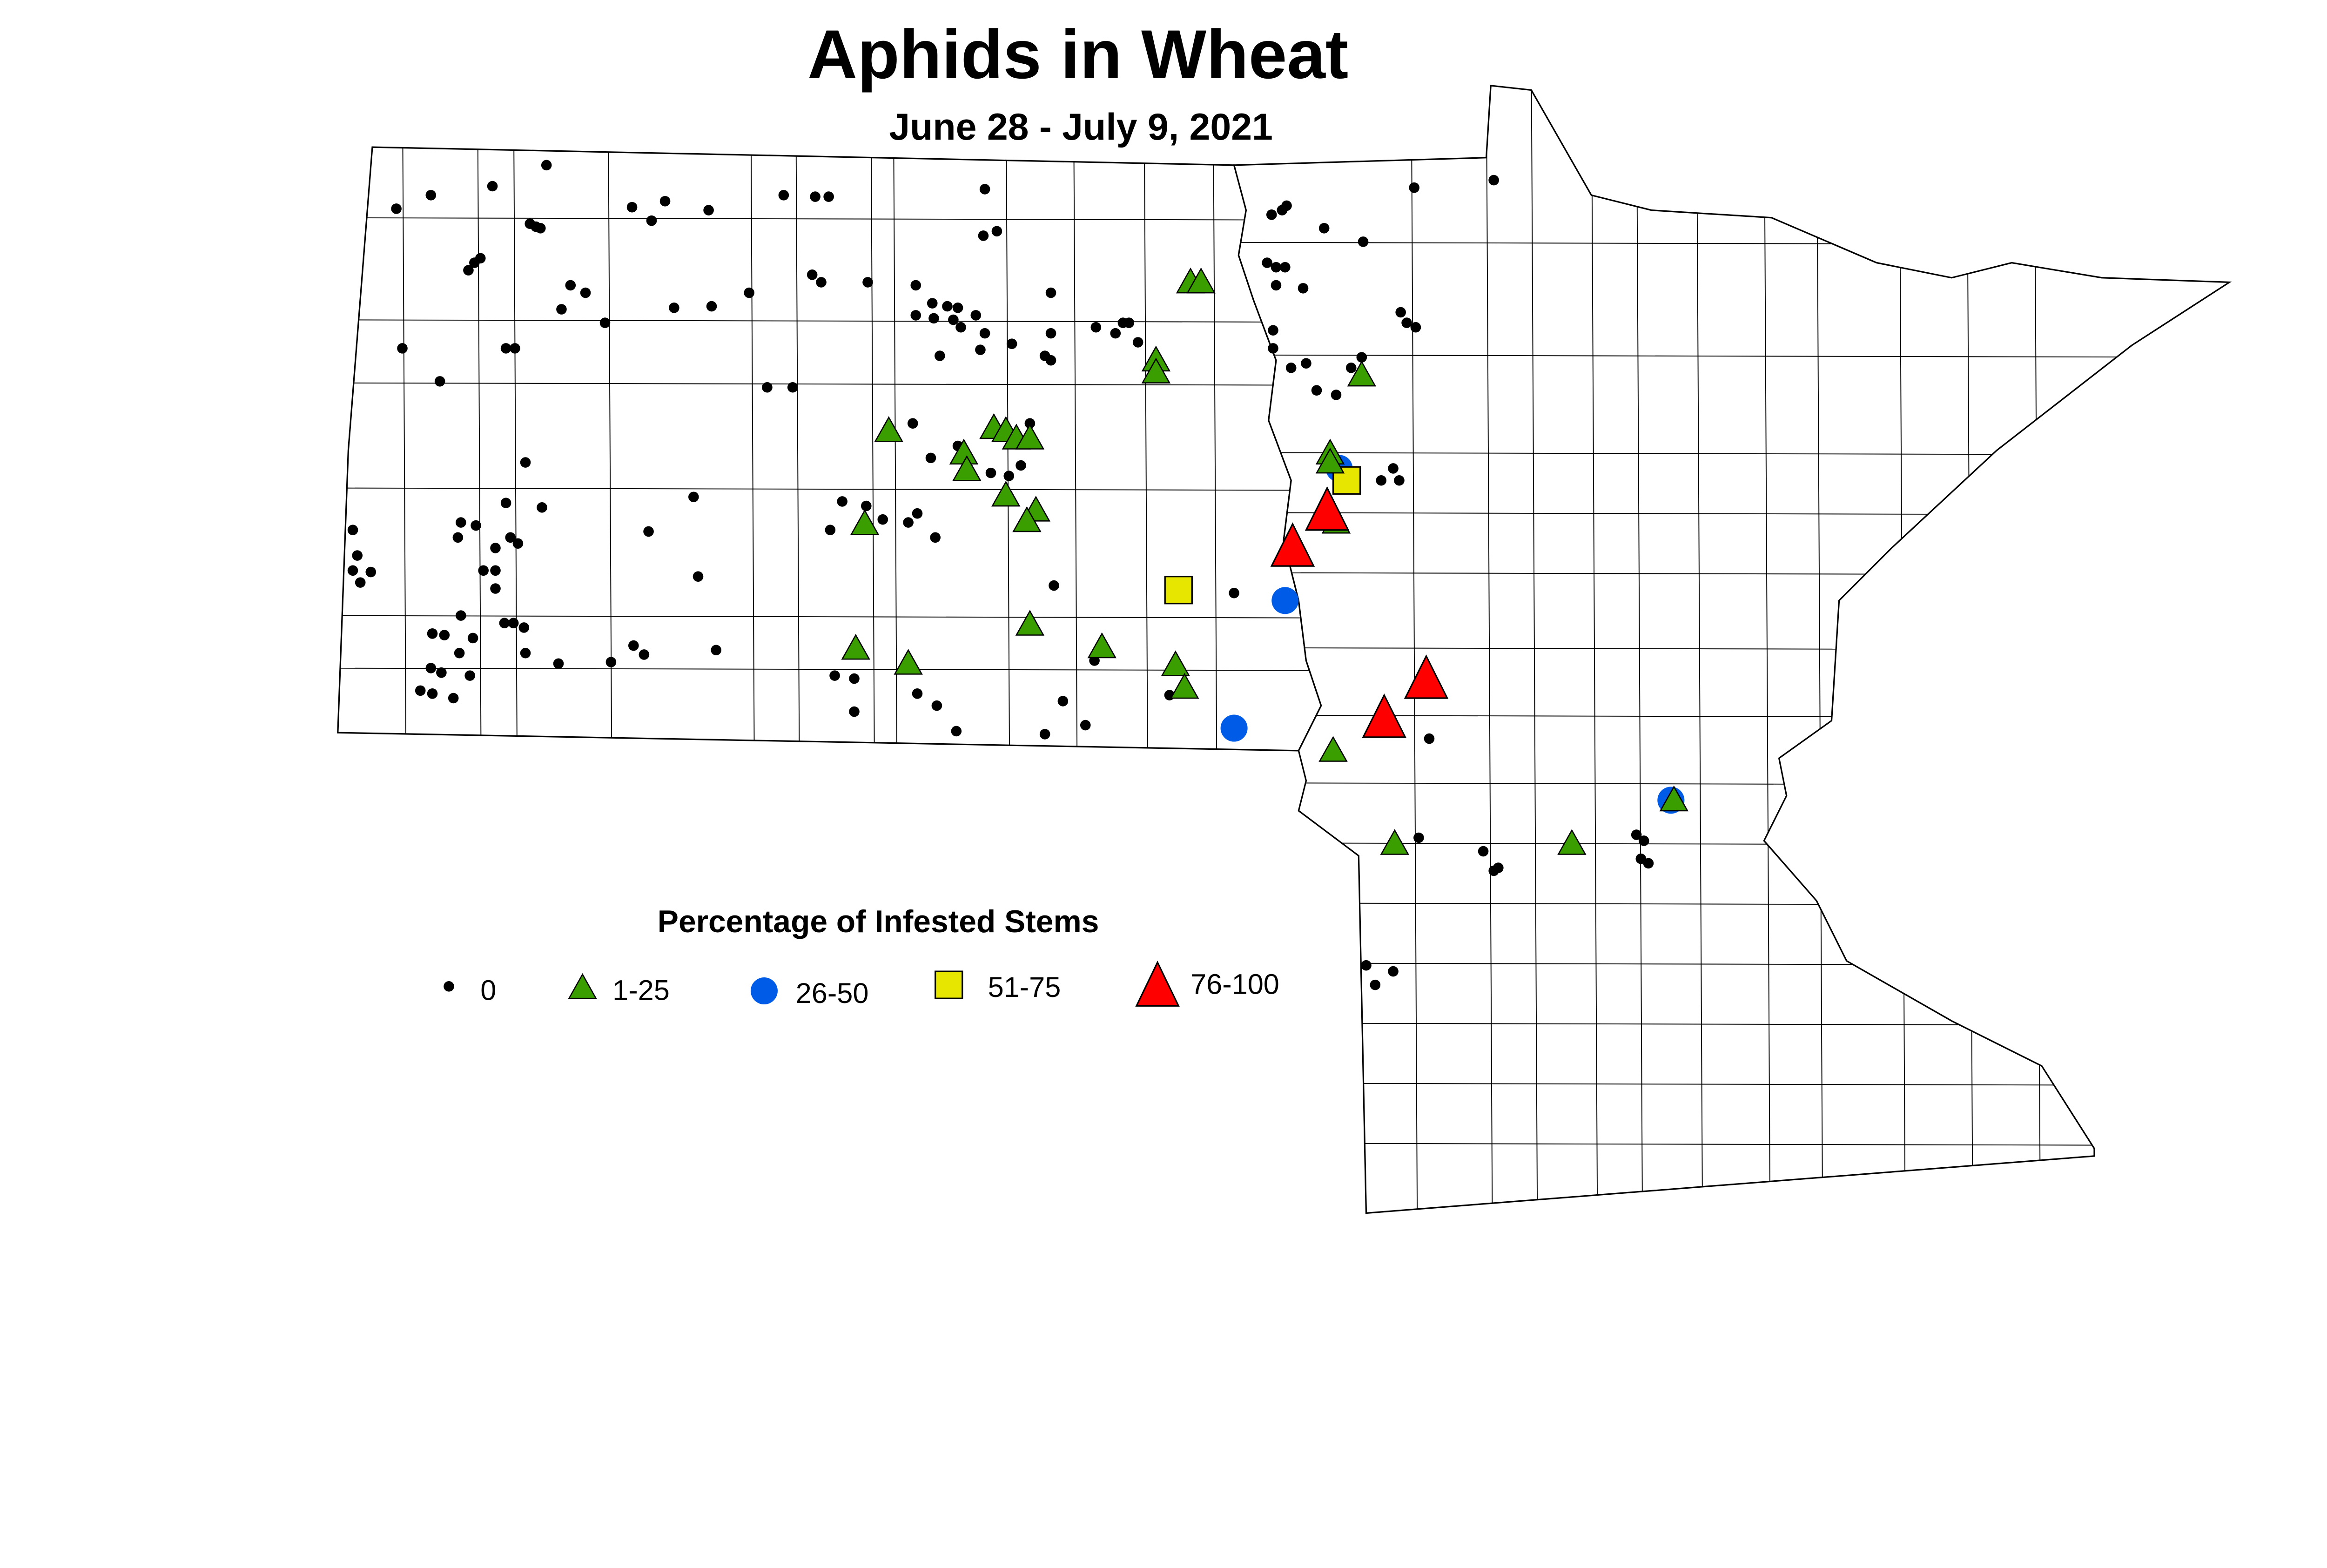 The height and width of the screenshot is (1568, 2327). I want to click on legend-dot-icon, so click(449, 986).